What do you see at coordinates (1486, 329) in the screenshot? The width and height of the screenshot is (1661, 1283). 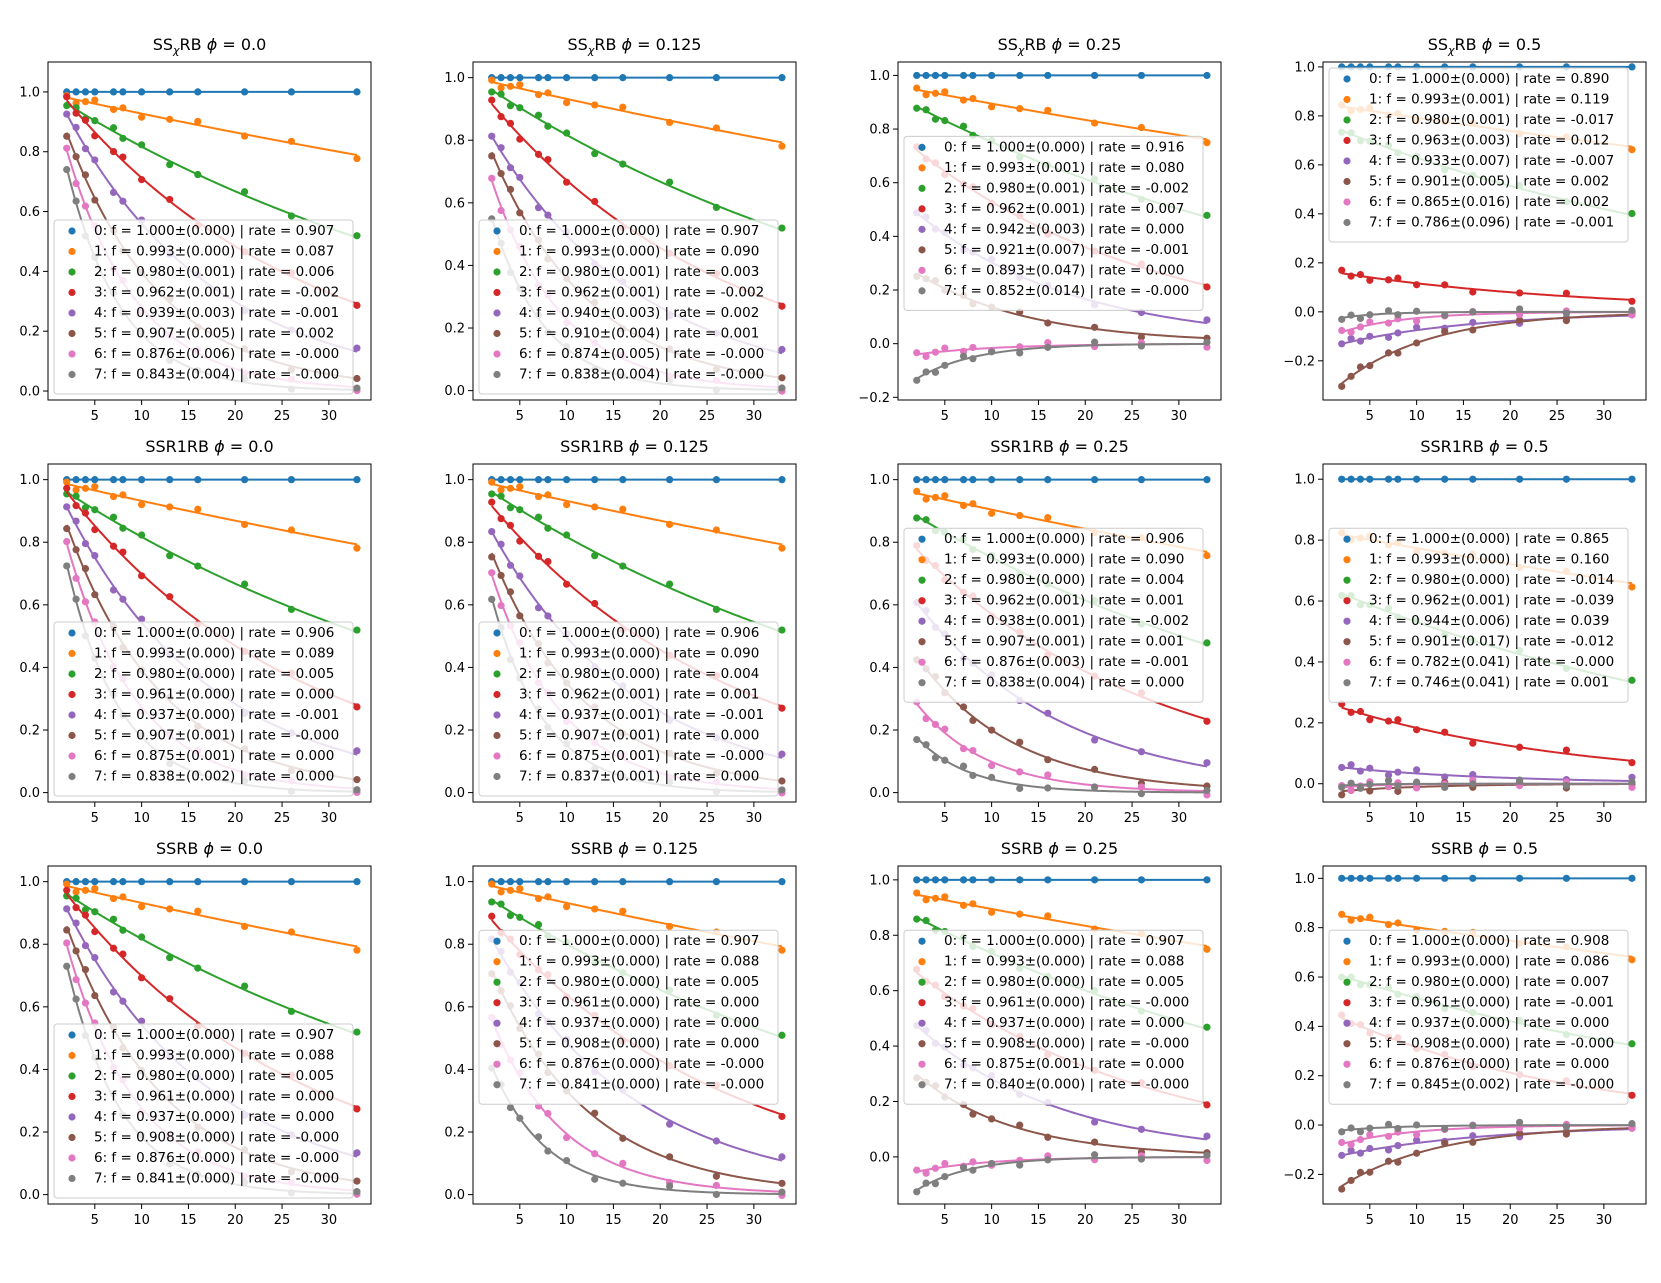 I see `series-line` at bounding box center [1486, 329].